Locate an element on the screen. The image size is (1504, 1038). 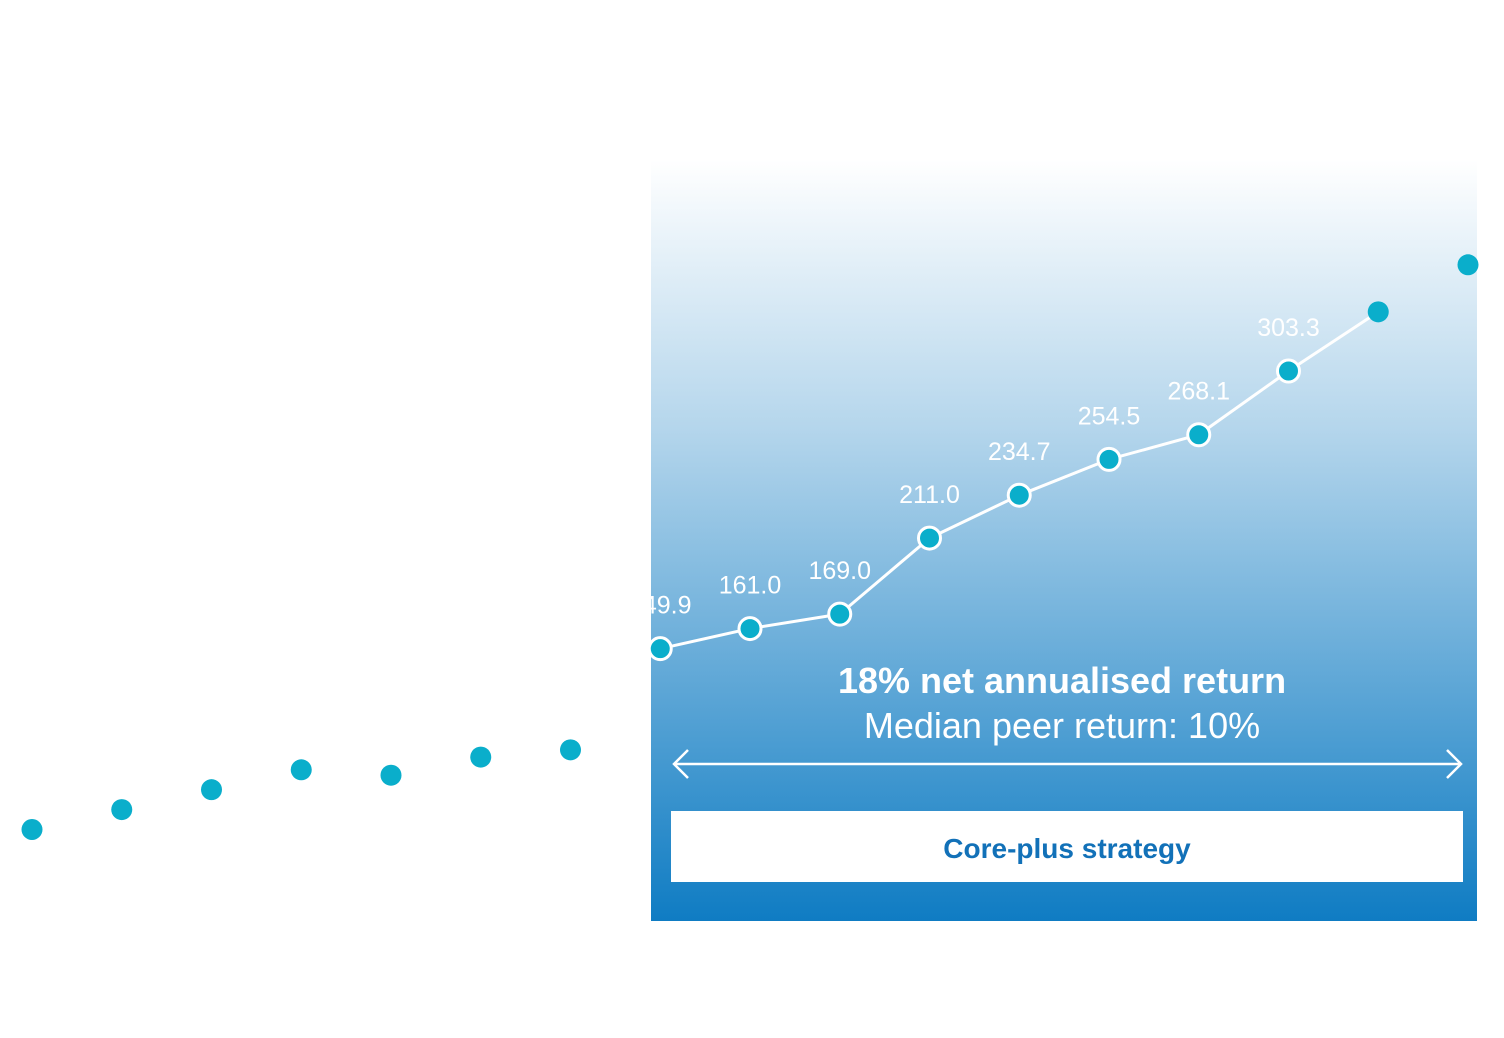
data-label: 234.7 is located at coordinates (1019, 452).